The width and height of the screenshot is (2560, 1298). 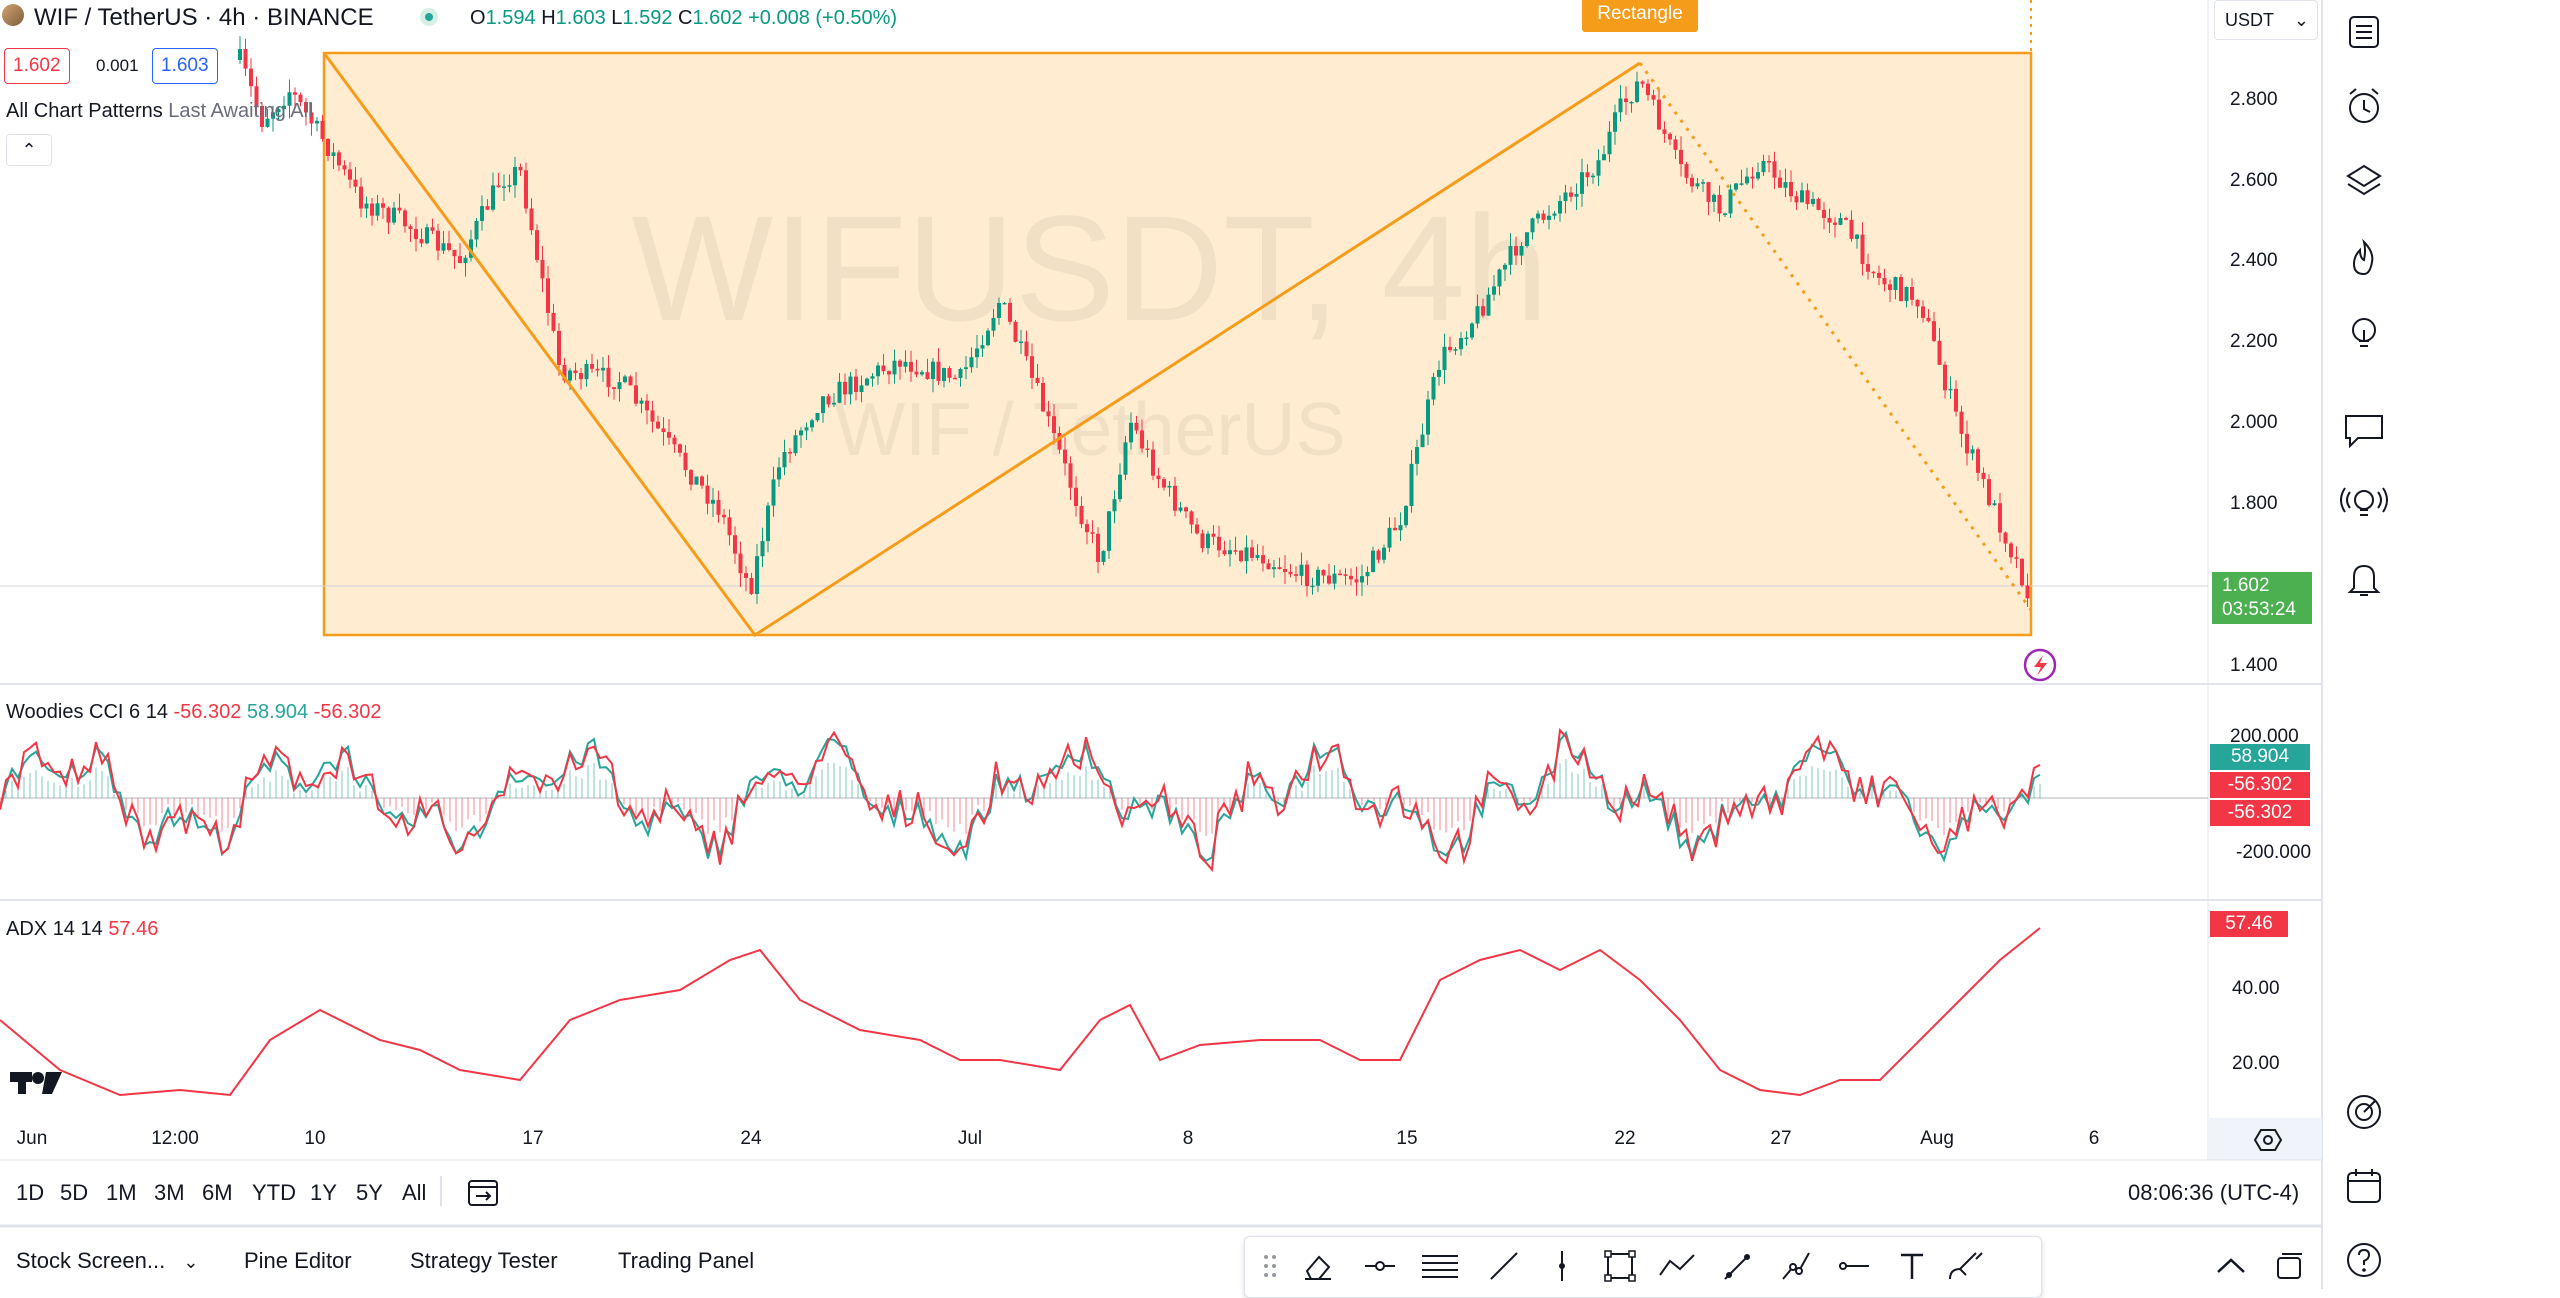 What do you see at coordinates (617, 18) in the screenshot?
I see `low-label: L` at bounding box center [617, 18].